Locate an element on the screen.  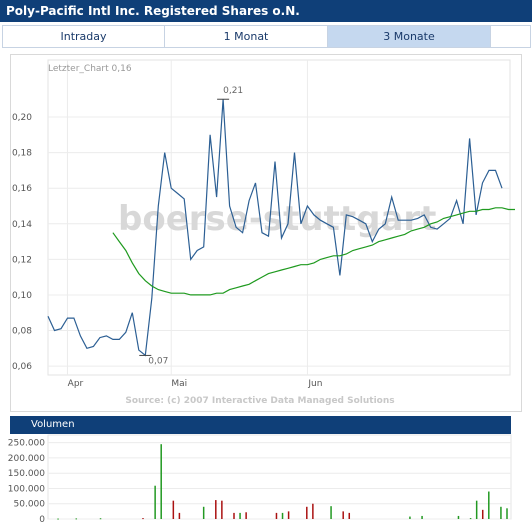
x-tick-label: Jun is located at coordinates (314, 384).